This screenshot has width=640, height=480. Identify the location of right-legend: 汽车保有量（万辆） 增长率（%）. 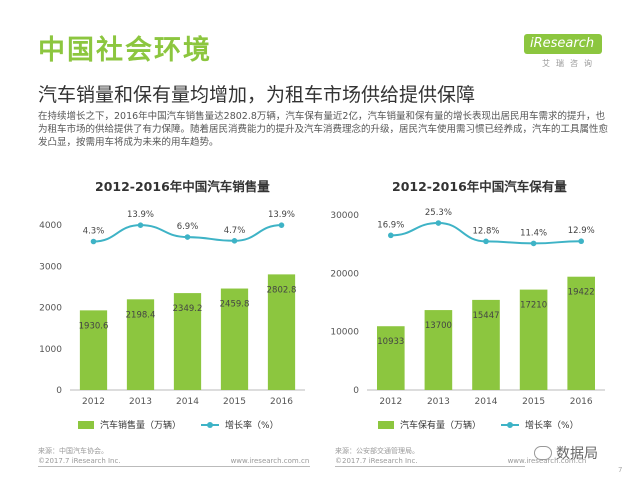
(478, 424).